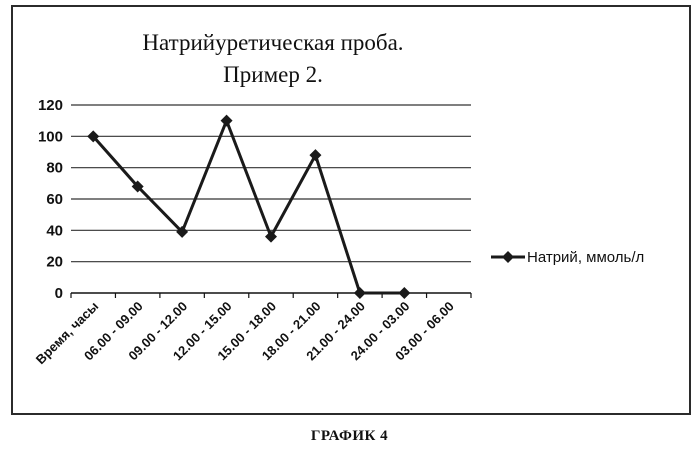 The width and height of the screenshot is (699, 452). What do you see at coordinates (585, 257) in the screenshot?
I see `legend-label: Натрий, ммоль/л` at bounding box center [585, 257].